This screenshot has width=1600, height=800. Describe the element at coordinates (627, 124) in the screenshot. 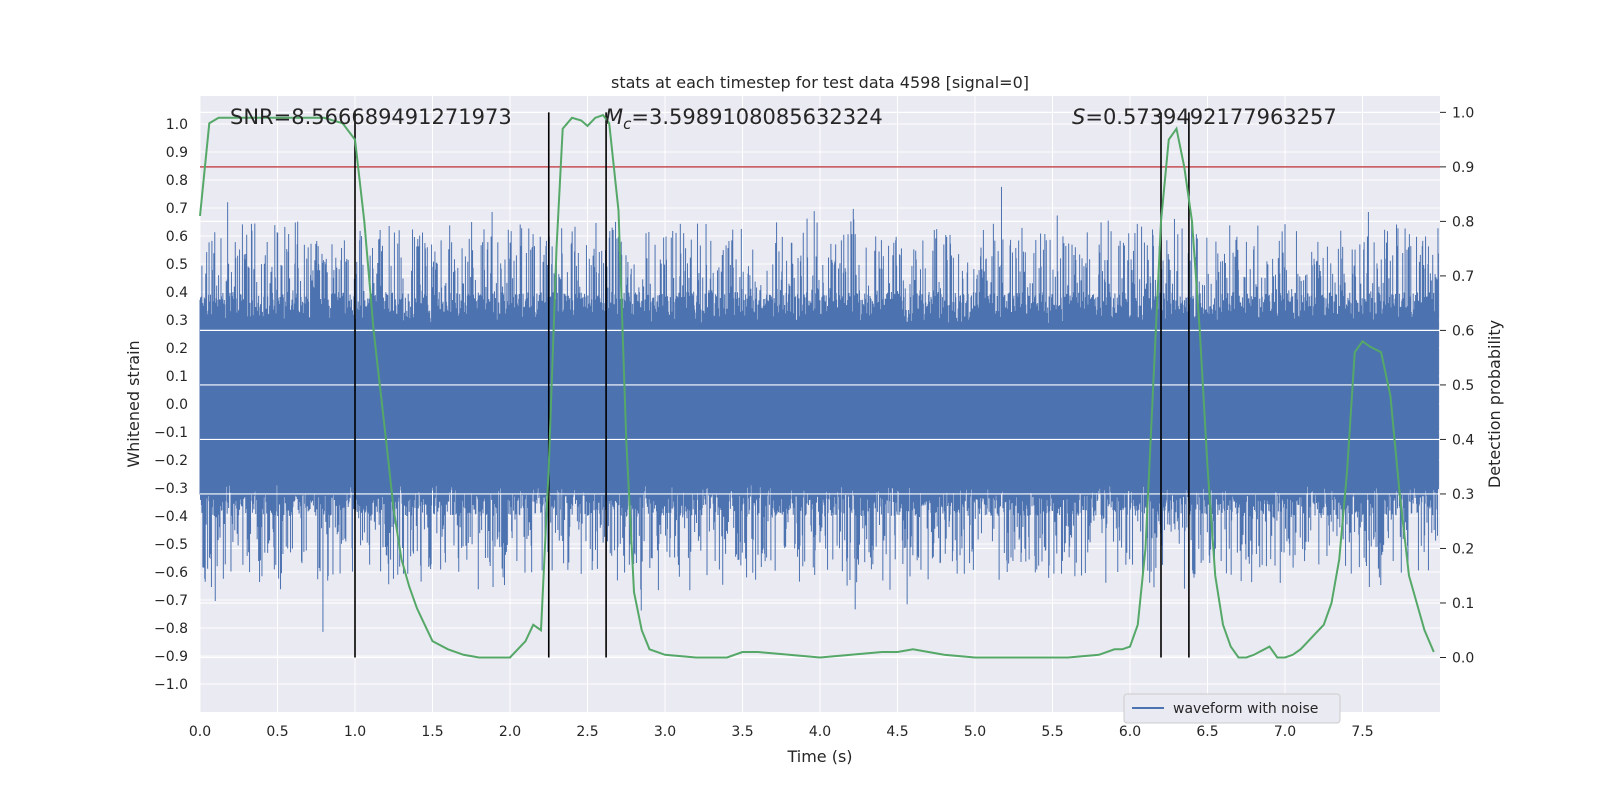

I see `chirp-mass-subscript: c` at that location.